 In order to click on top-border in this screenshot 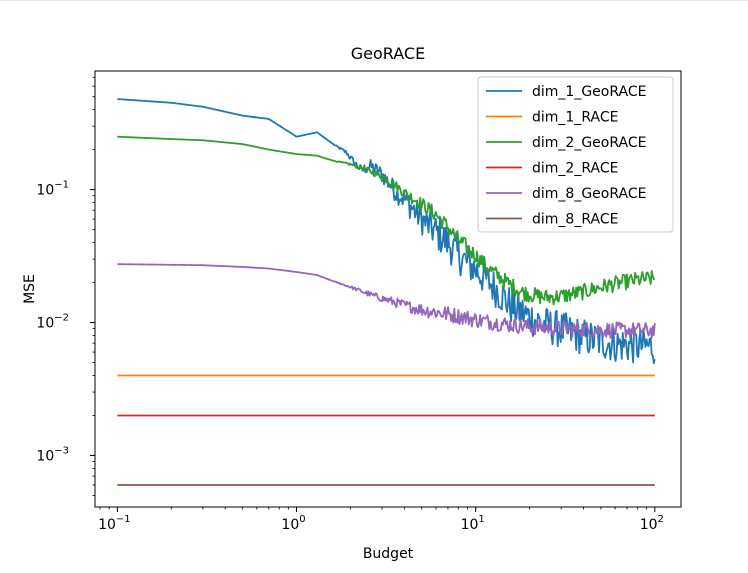, I will do `click(374, 0)`.